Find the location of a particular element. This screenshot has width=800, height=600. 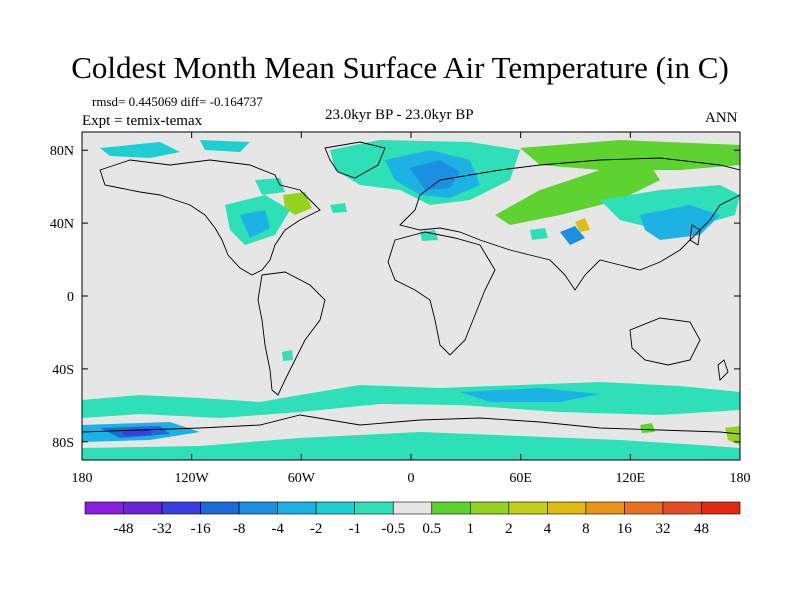

coastline-japan is located at coordinates (695, 235).